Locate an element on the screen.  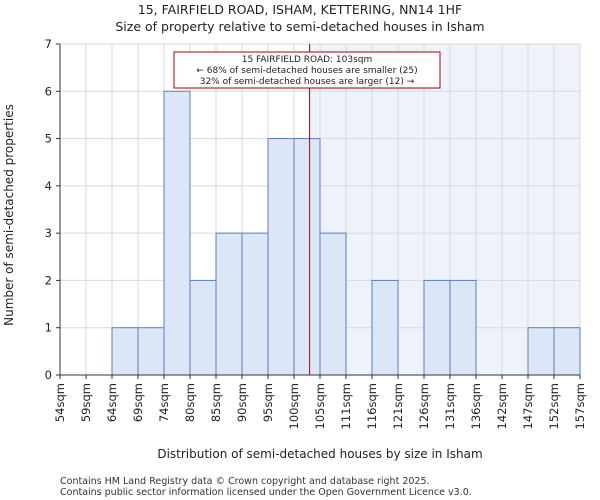
y-tick-label: 7 is located at coordinates (48, 44).